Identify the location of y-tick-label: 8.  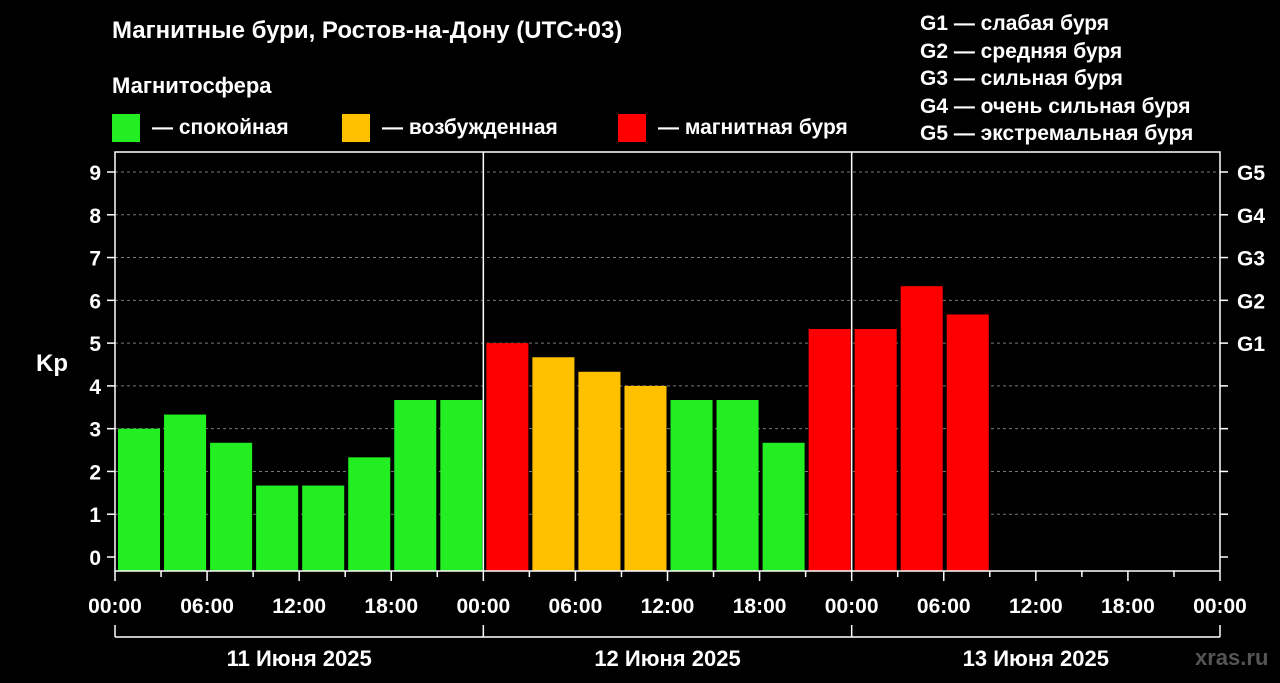
(95, 216).